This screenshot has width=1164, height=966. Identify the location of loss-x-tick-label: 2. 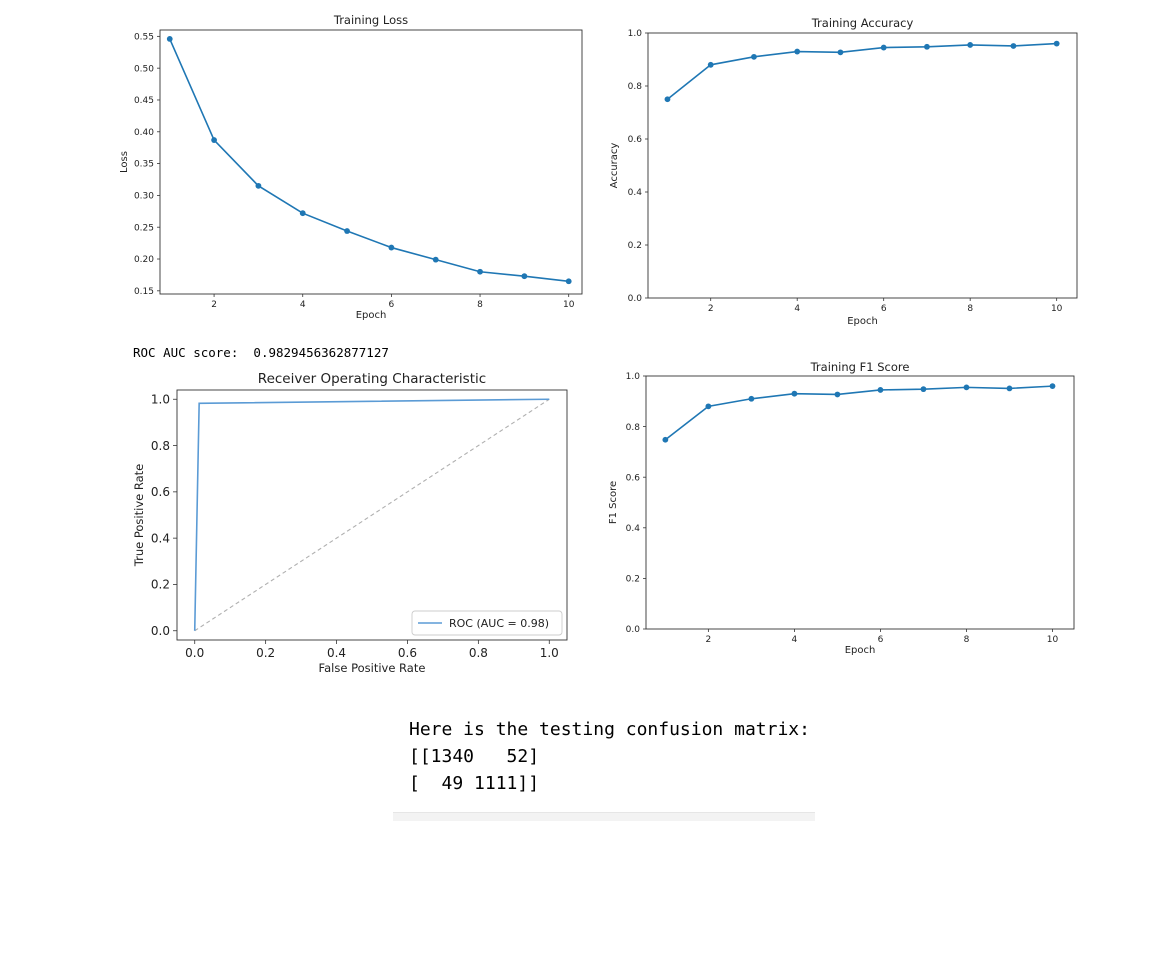
(214, 305).